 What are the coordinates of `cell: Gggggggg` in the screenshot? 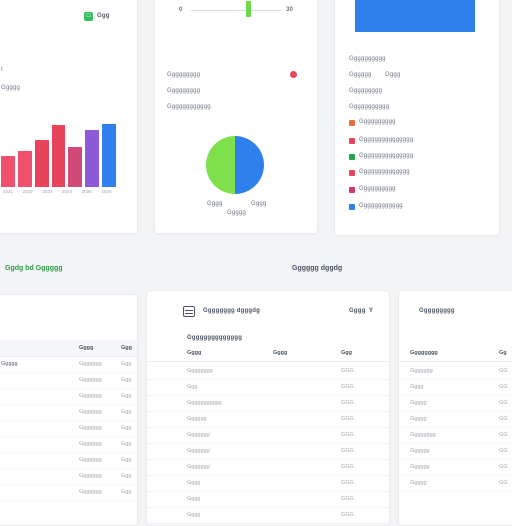 It's located at (423, 435).